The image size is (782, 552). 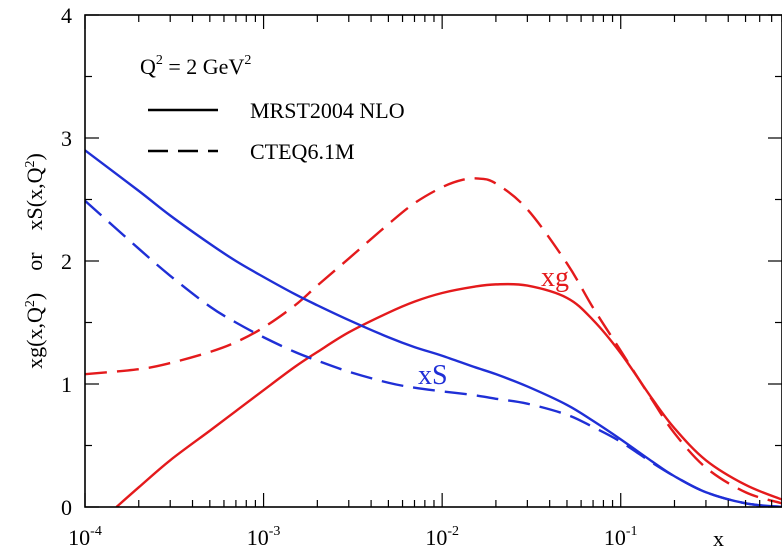 I want to click on x-tick-exp: -2, so click(x=453, y=531).